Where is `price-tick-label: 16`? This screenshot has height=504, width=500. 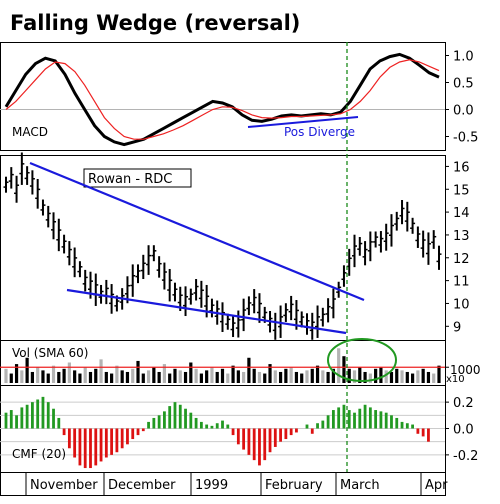 price-tick-label: 16 is located at coordinates (461, 167).